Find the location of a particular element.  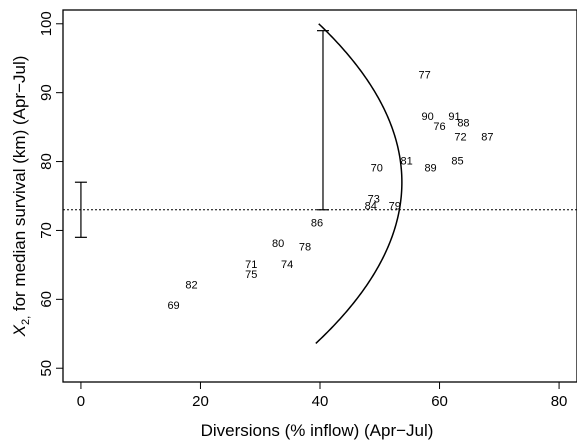

point-label-74: 74 is located at coordinates (287, 265).